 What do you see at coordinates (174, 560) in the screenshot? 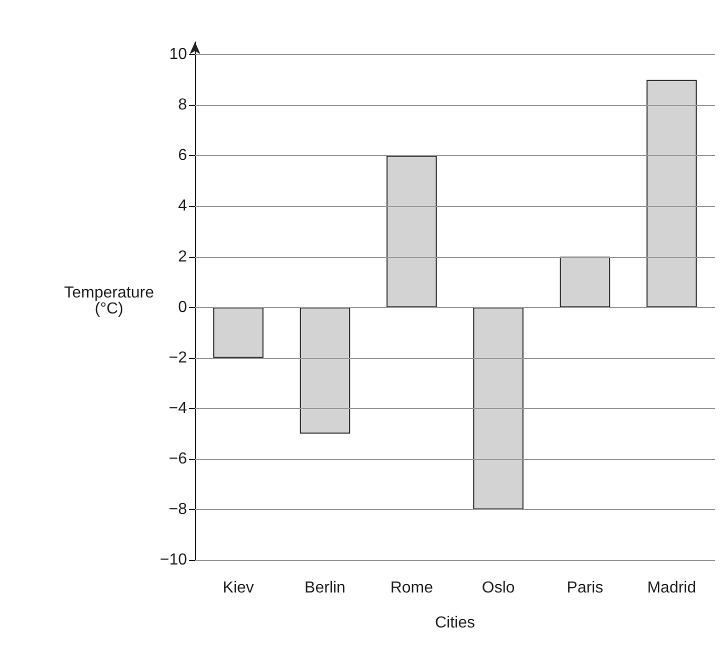
I see `y-tick-label: −10` at bounding box center [174, 560].